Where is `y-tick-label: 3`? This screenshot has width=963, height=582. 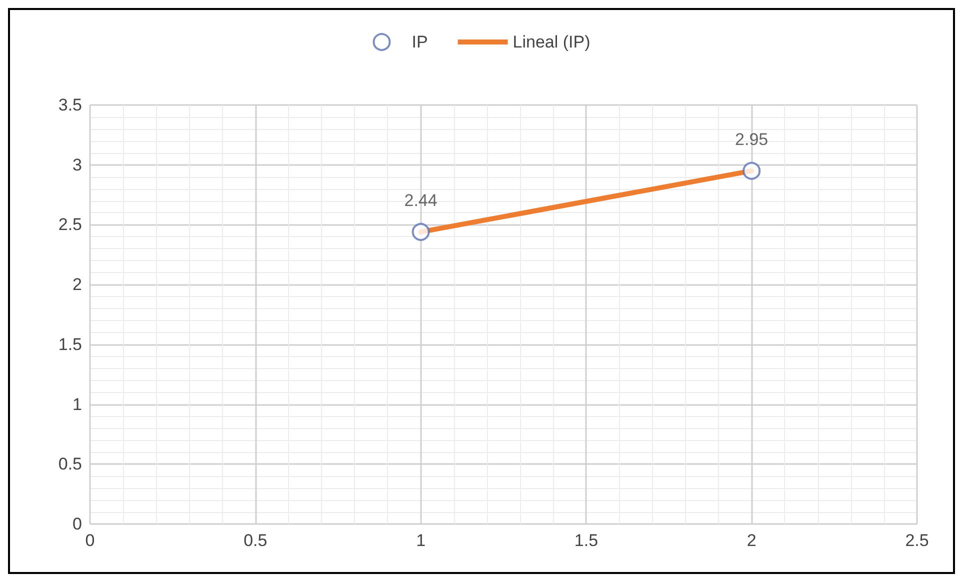 y-tick-label: 3 is located at coordinates (77, 164).